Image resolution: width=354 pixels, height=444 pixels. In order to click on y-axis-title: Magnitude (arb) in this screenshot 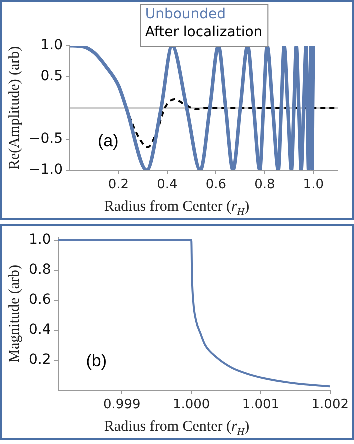, I will do `click(14, 313)`.